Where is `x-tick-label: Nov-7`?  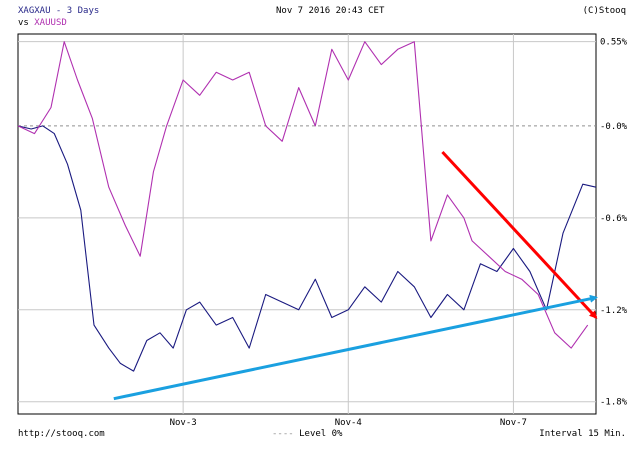 x-tick-label: Nov-7 is located at coordinates (513, 423).